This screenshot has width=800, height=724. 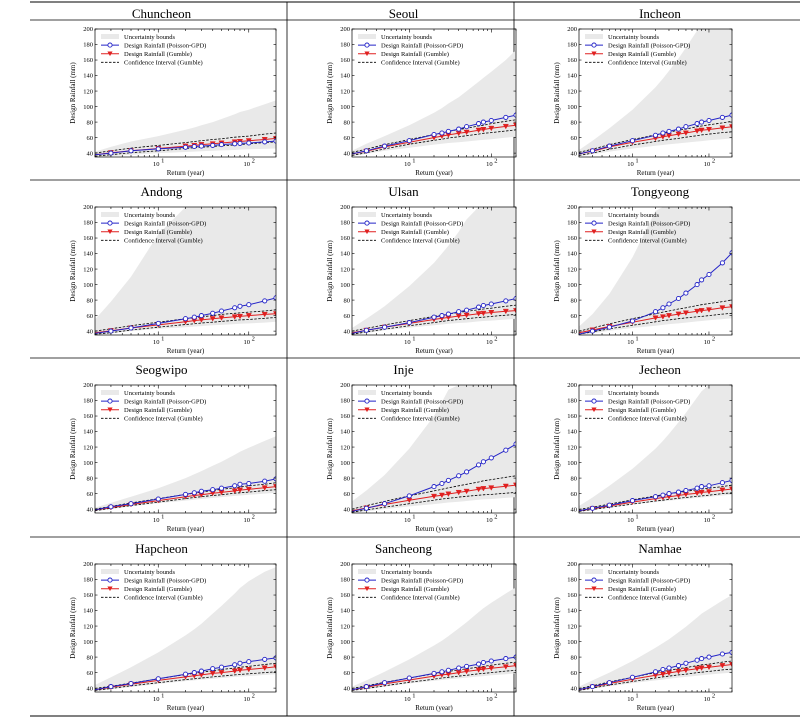 I want to click on y-tick-label: 80, so click(x=90, y=300).